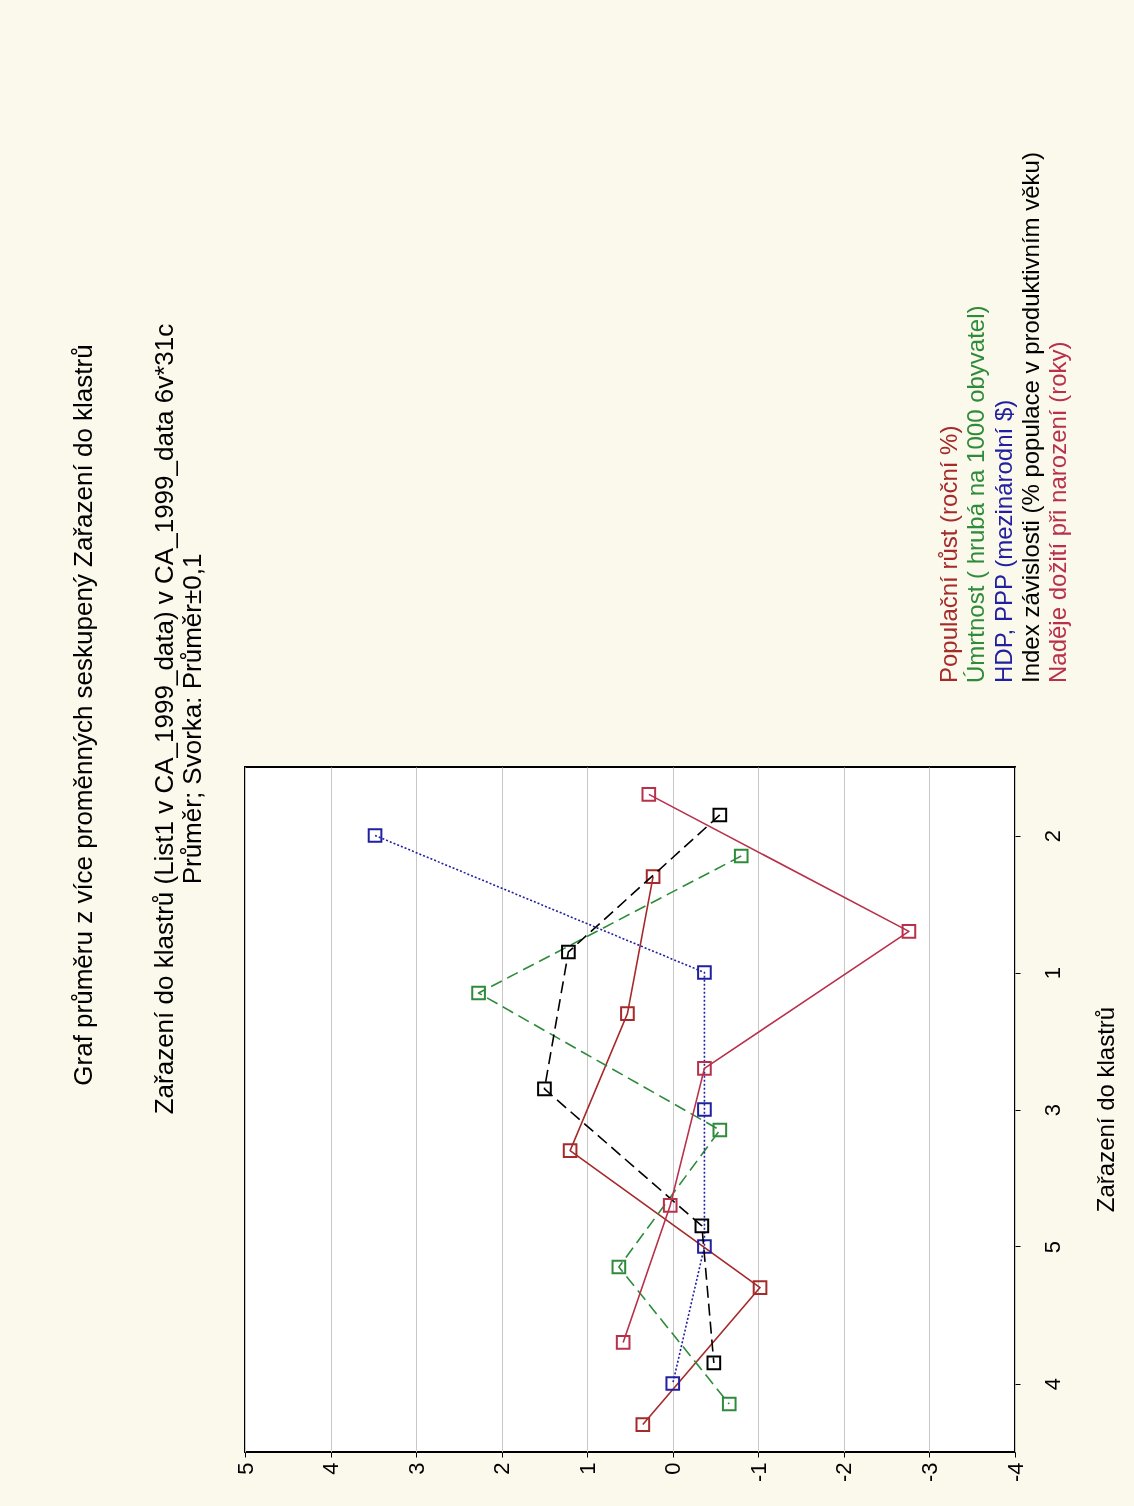 Image resolution: width=1134 pixels, height=1506 pixels. I want to click on text: Průměr; Svorka: Průměr±0,1, so click(192, 719).